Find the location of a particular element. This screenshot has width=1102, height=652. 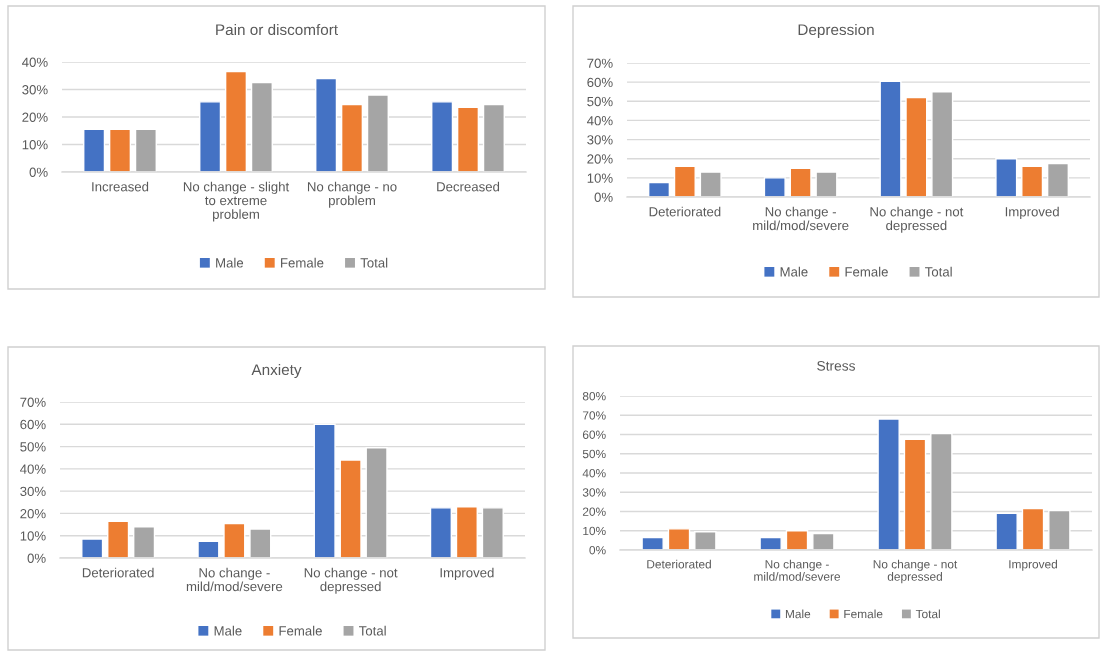

x-tick-label: Increased is located at coordinates (120, 186).